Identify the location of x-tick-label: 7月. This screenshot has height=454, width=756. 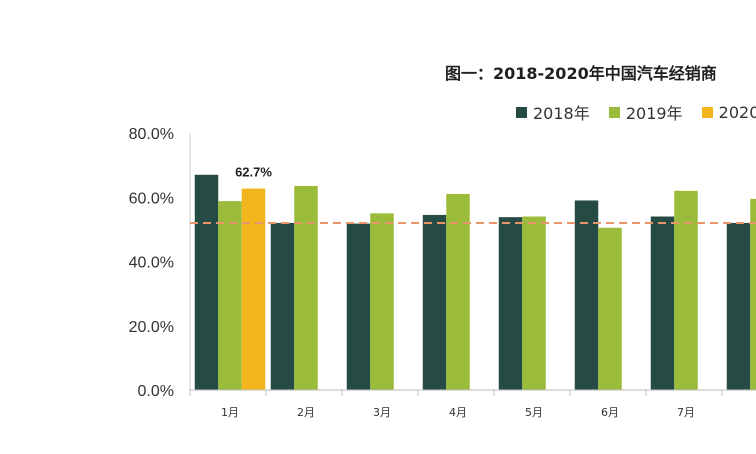
(686, 412).